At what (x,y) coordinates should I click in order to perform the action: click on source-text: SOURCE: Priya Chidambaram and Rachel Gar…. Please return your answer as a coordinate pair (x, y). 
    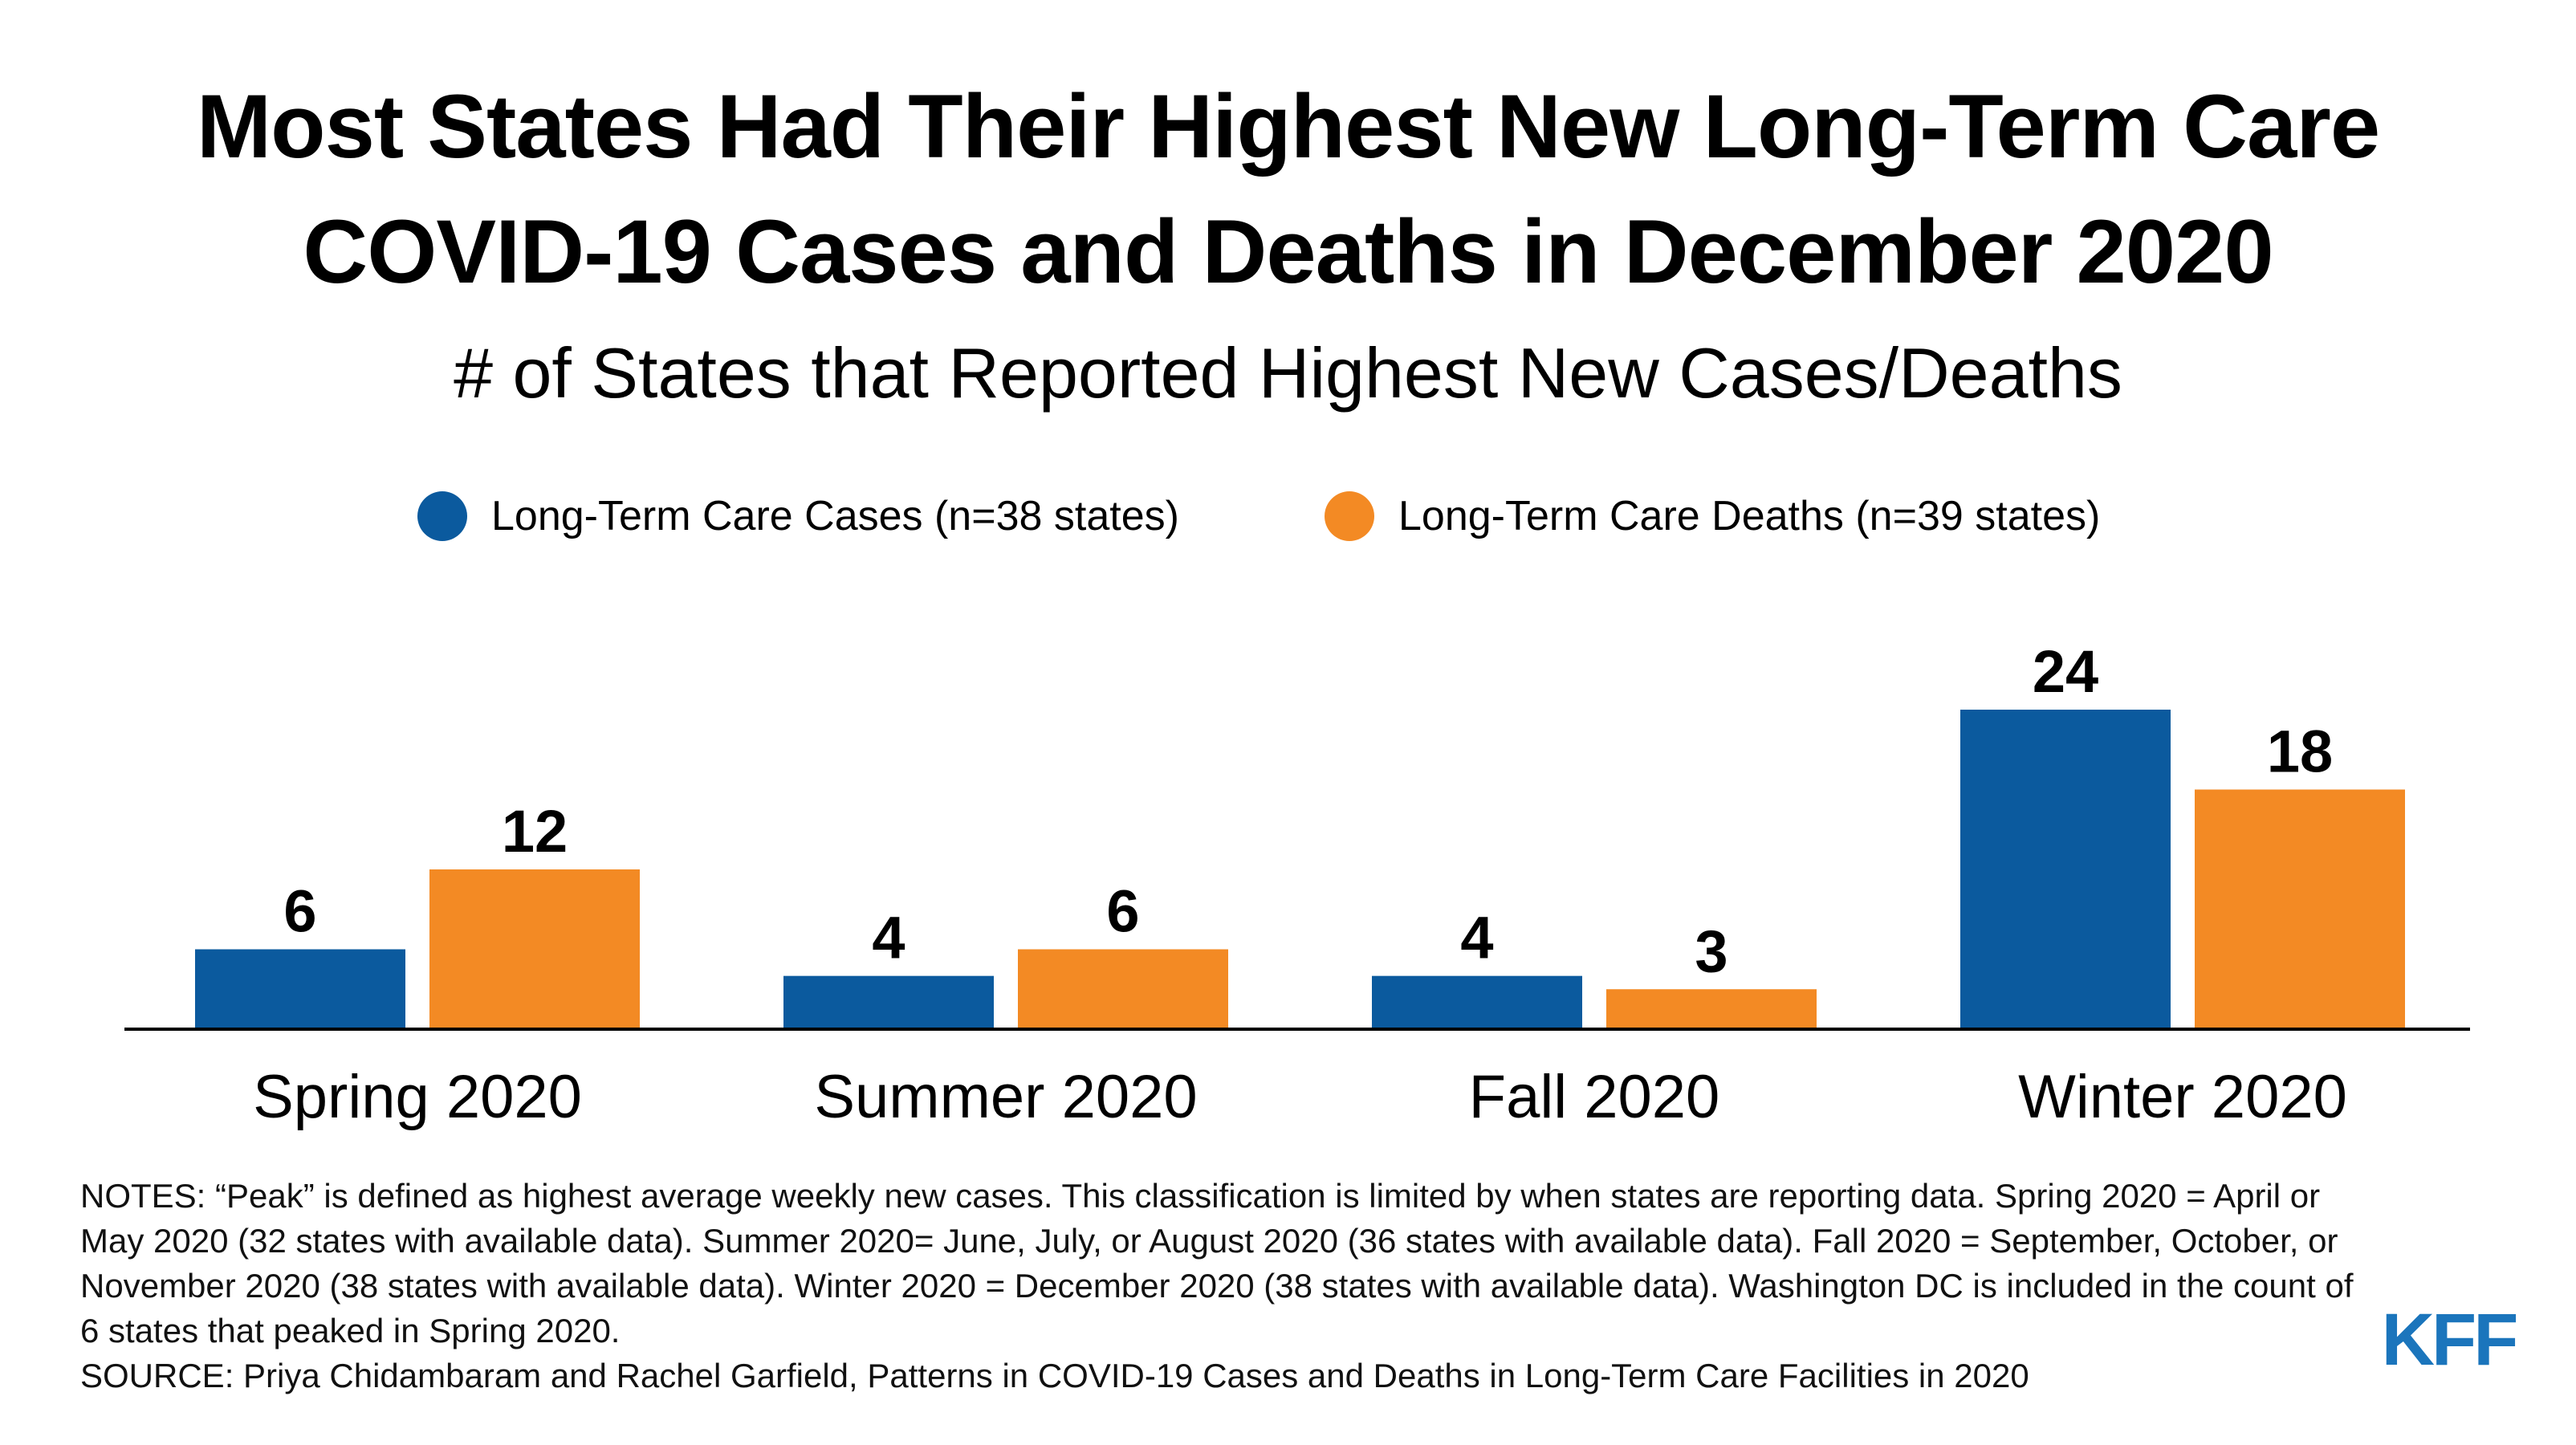
    Looking at the image, I should click on (1054, 1375).